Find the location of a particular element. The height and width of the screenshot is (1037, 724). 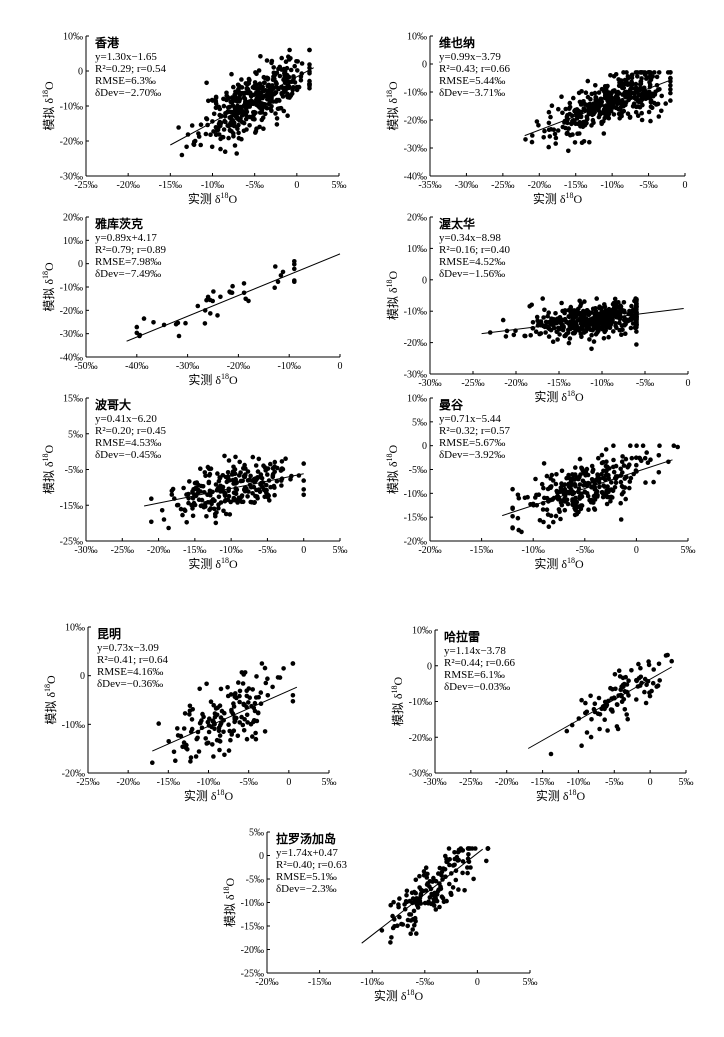

y-tick-label: -5‰ is located at coordinates (255, 880).